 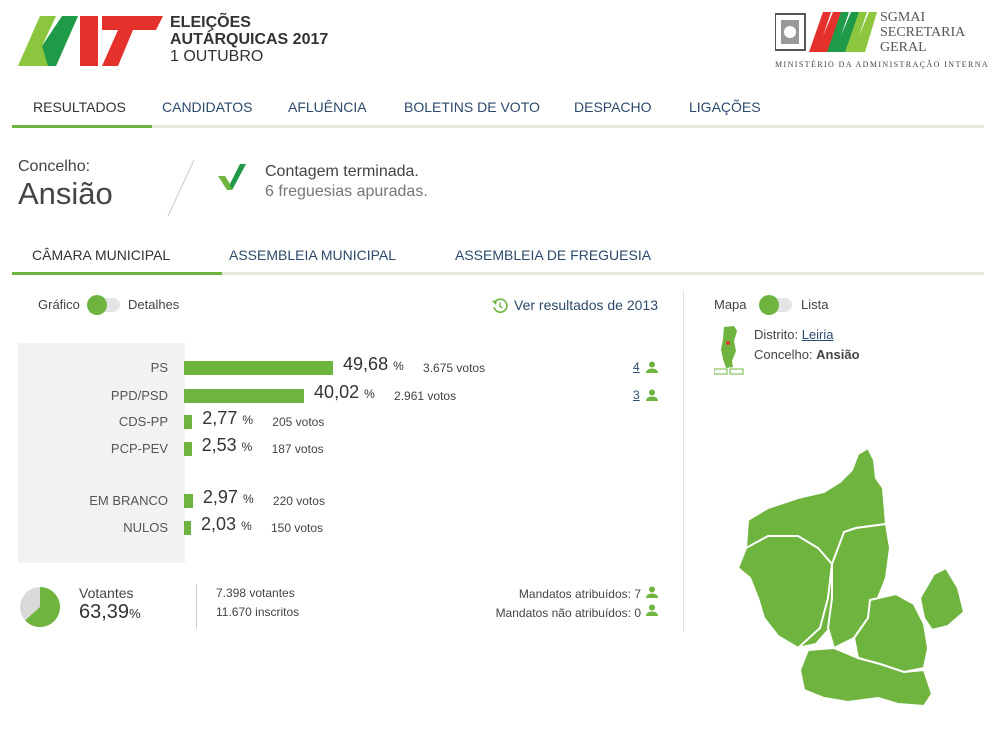 I want to click on concelho-row-value: Ansião, so click(x=838, y=354).